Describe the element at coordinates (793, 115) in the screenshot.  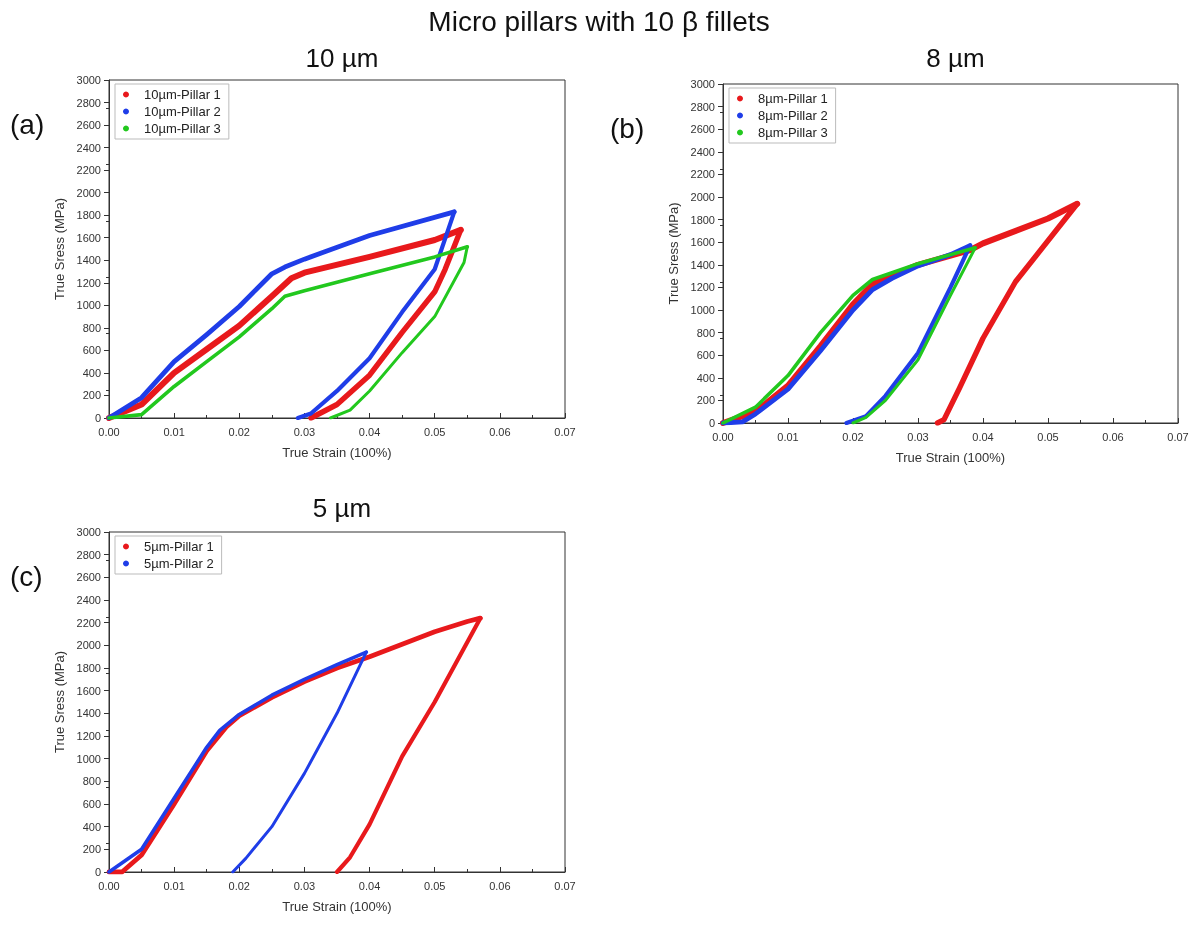
I see `legend-label: 8µm-Pillar 2` at that location.